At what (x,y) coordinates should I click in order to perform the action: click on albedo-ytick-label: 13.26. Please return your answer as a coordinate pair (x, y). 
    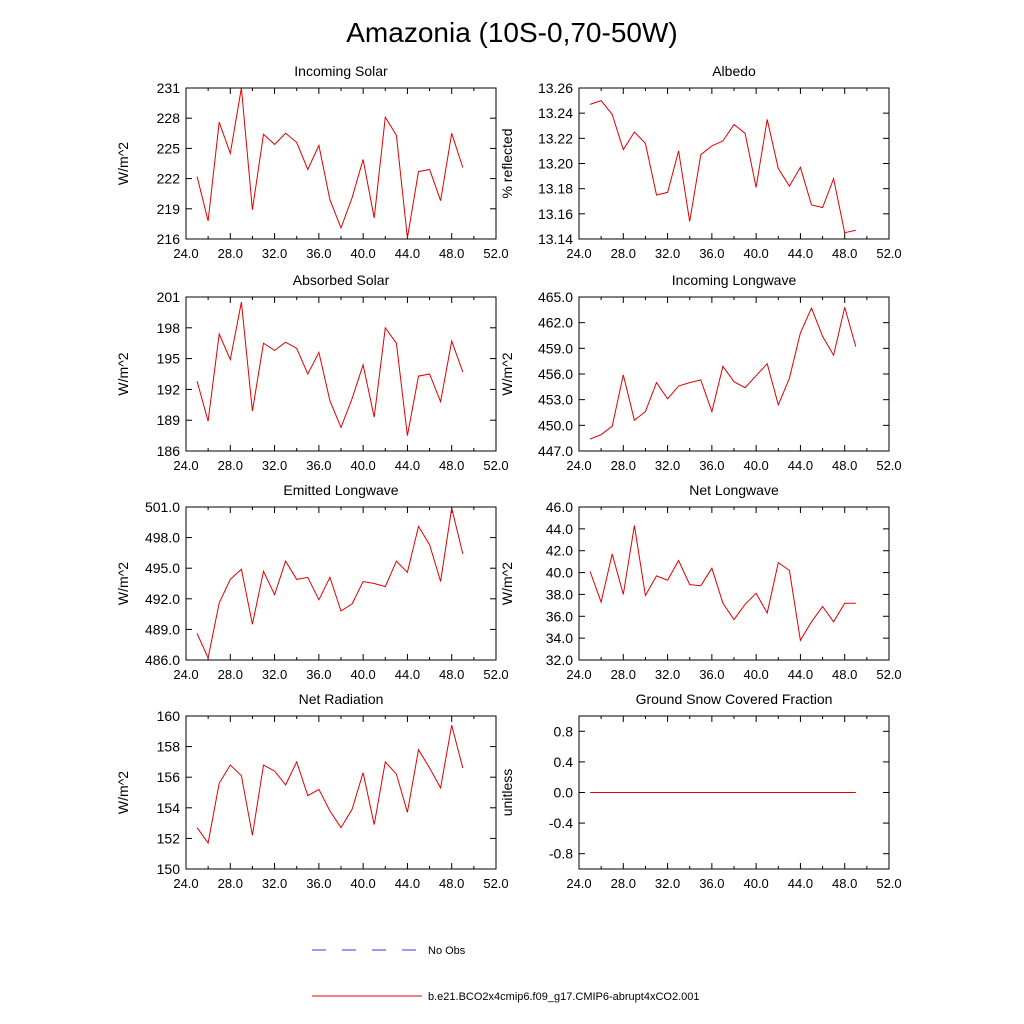
    Looking at the image, I should click on (555, 88).